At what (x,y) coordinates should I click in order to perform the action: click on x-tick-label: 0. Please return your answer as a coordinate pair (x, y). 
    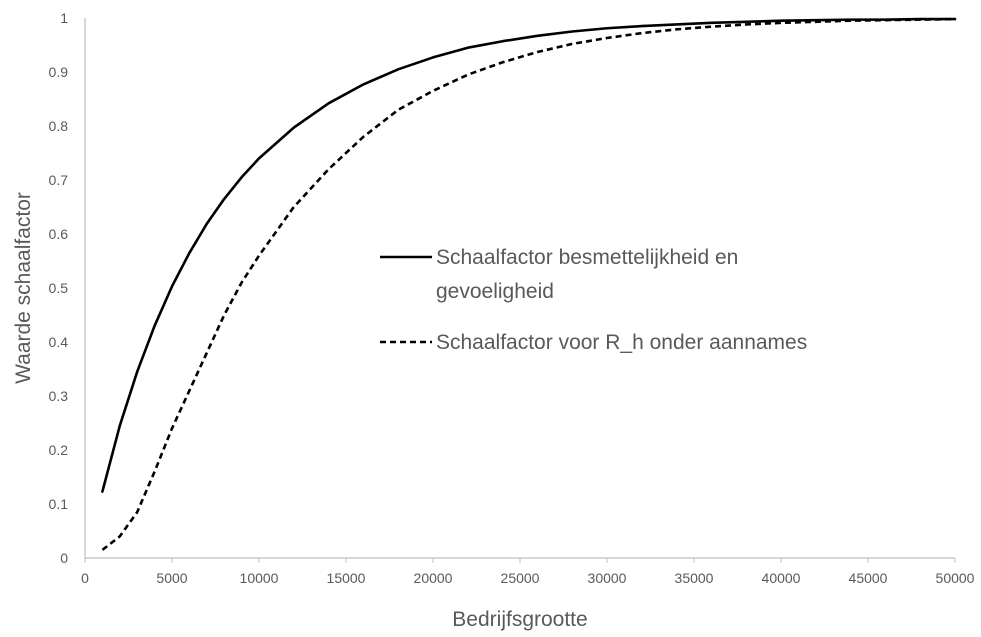
    Looking at the image, I should click on (85, 578).